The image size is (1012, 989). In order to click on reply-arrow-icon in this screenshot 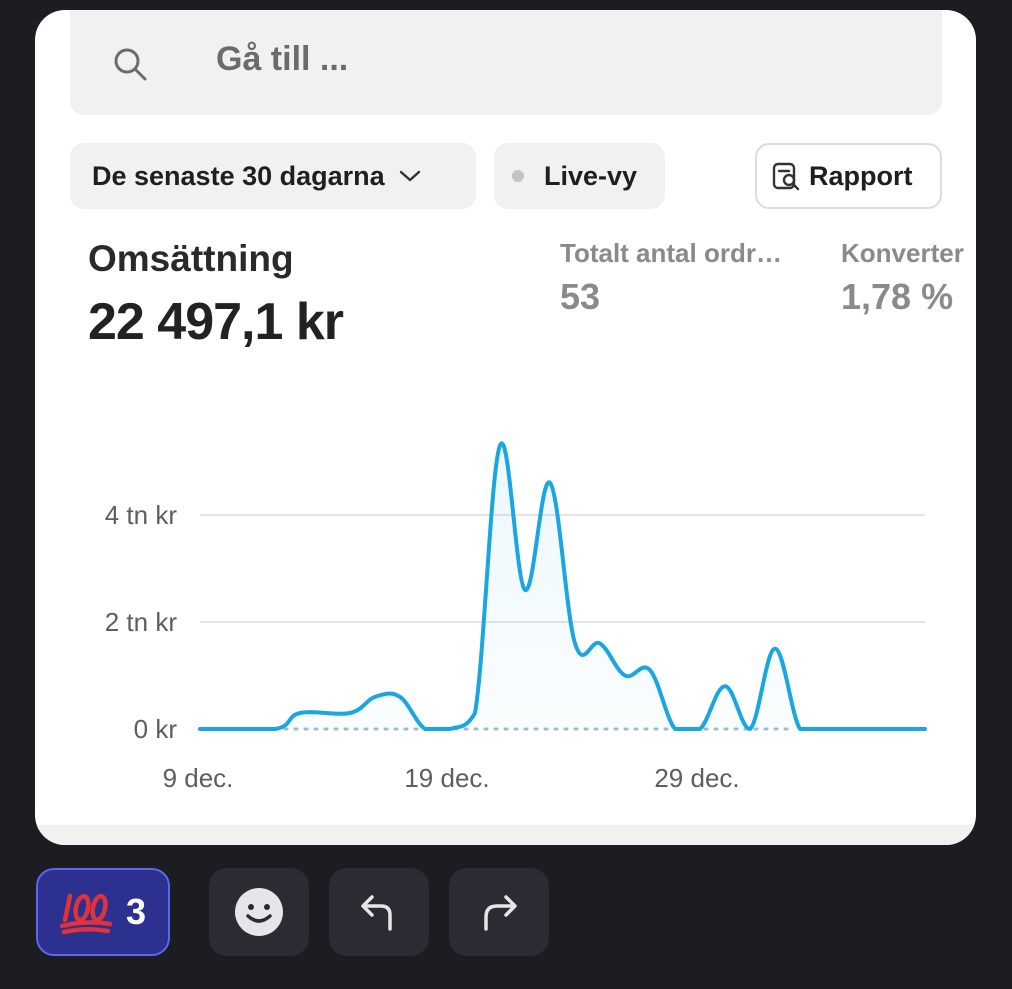, I will do `click(376, 913)`.